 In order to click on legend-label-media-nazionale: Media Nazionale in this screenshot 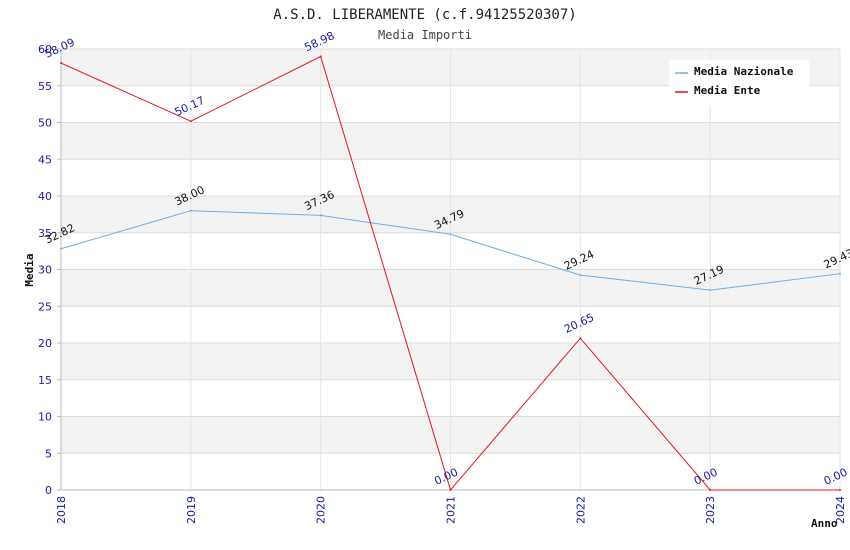, I will do `click(744, 71)`.